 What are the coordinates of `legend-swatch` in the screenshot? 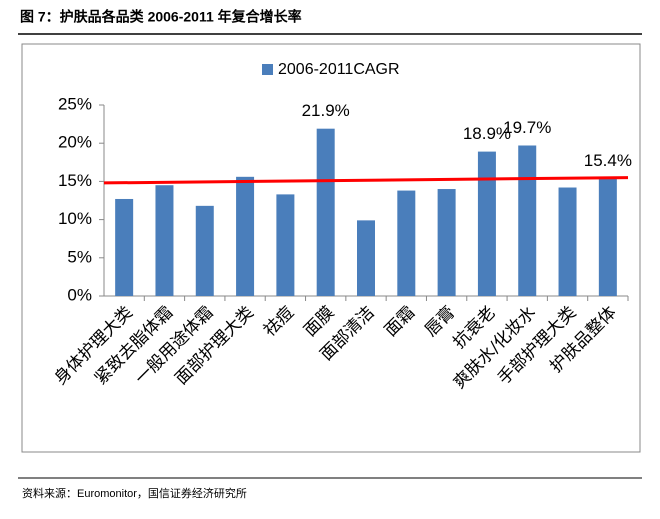 It's located at (267, 69).